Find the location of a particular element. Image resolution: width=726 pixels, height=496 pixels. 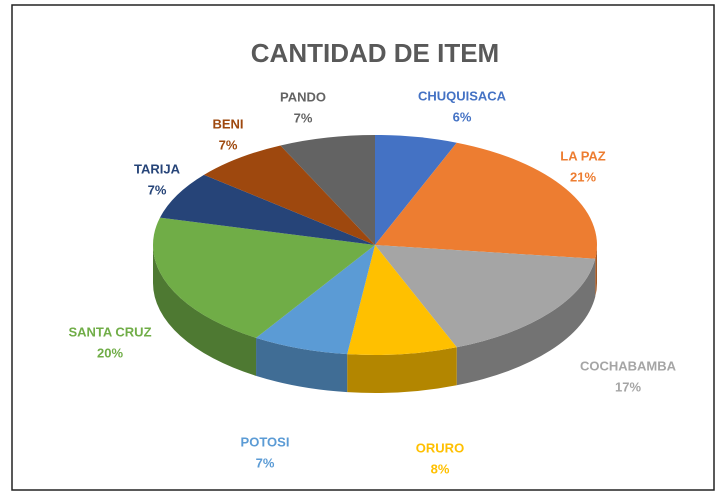

category-label: CHUQUISACA is located at coordinates (462, 95).